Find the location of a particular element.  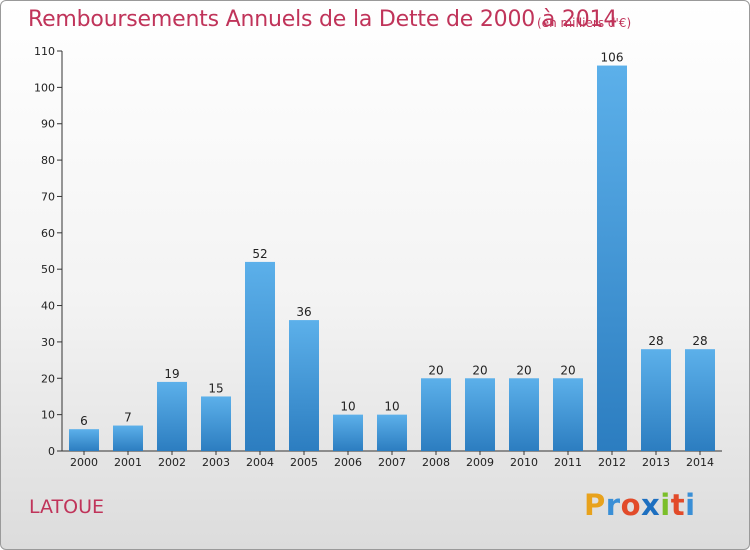

y-tick-label: 40 is located at coordinates (48, 306).